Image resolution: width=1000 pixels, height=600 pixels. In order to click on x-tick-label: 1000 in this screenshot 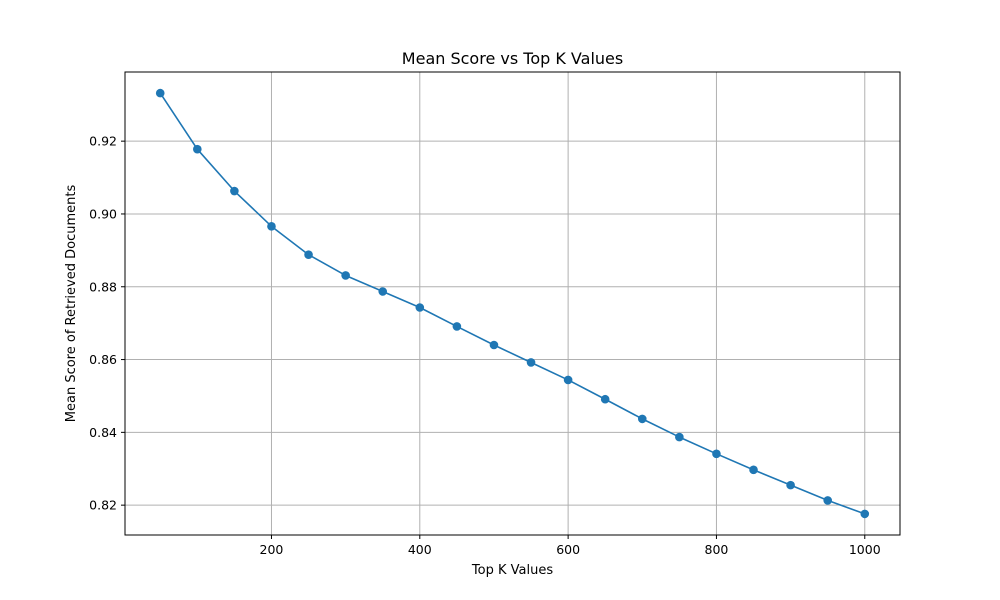, I will do `click(865, 549)`.